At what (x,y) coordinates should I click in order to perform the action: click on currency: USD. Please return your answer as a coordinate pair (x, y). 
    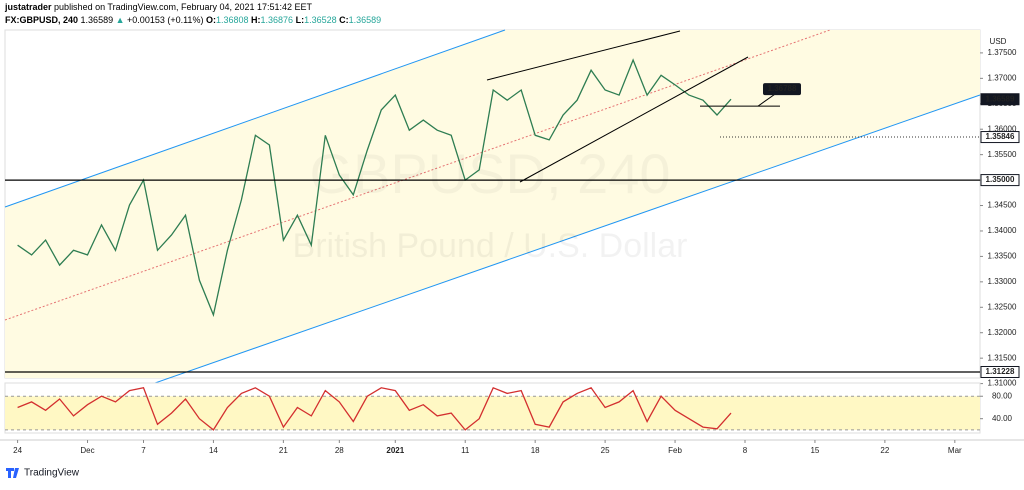
    Looking at the image, I should click on (998, 41).